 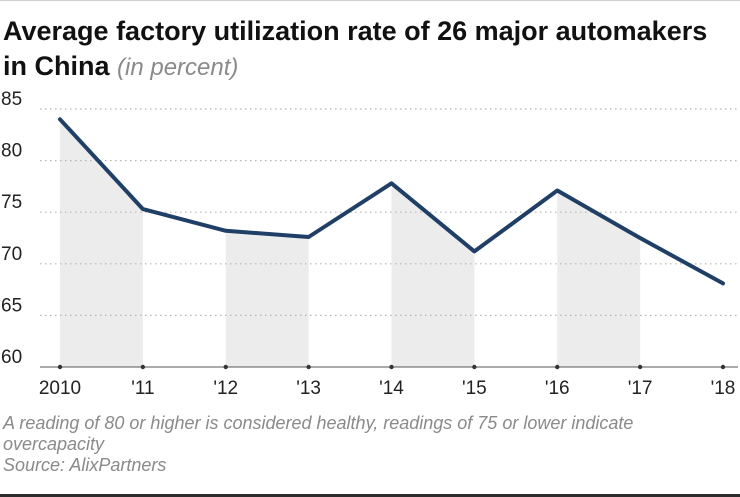 What do you see at coordinates (60, 388) in the screenshot?
I see `x-tick-label-0: 2010` at bounding box center [60, 388].